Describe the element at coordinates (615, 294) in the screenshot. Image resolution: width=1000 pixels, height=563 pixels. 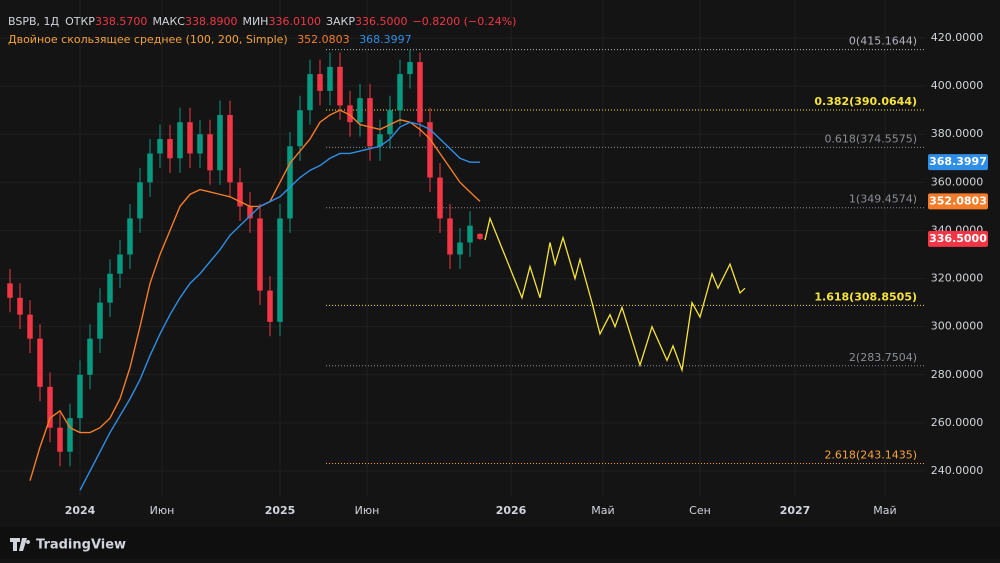
I see `forecast-line` at that location.